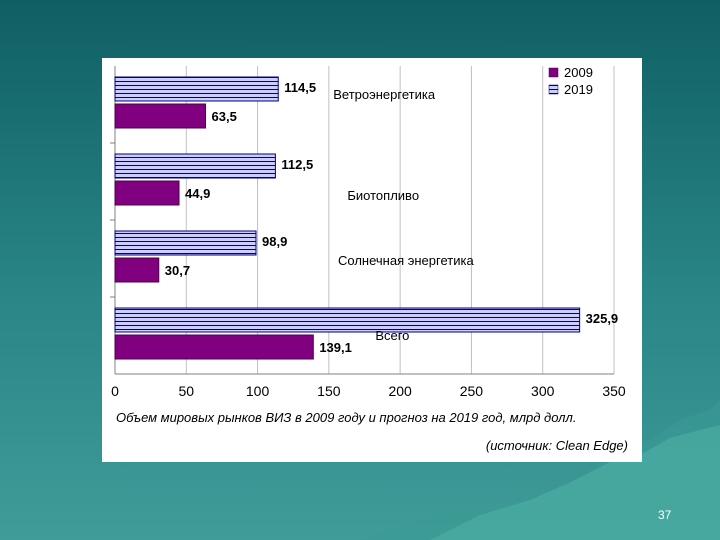 Image resolution: width=720 pixels, height=540 pixels. What do you see at coordinates (406, 260) in the screenshot?
I see `category-label: Солнечная энергетика` at bounding box center [406, 260].